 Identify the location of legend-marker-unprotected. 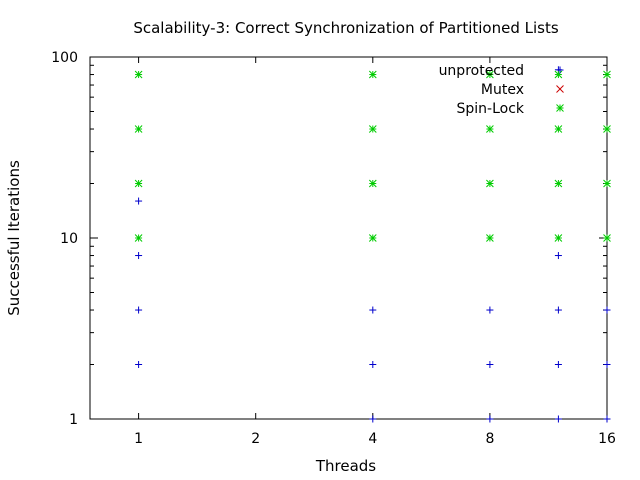
(560, 70).